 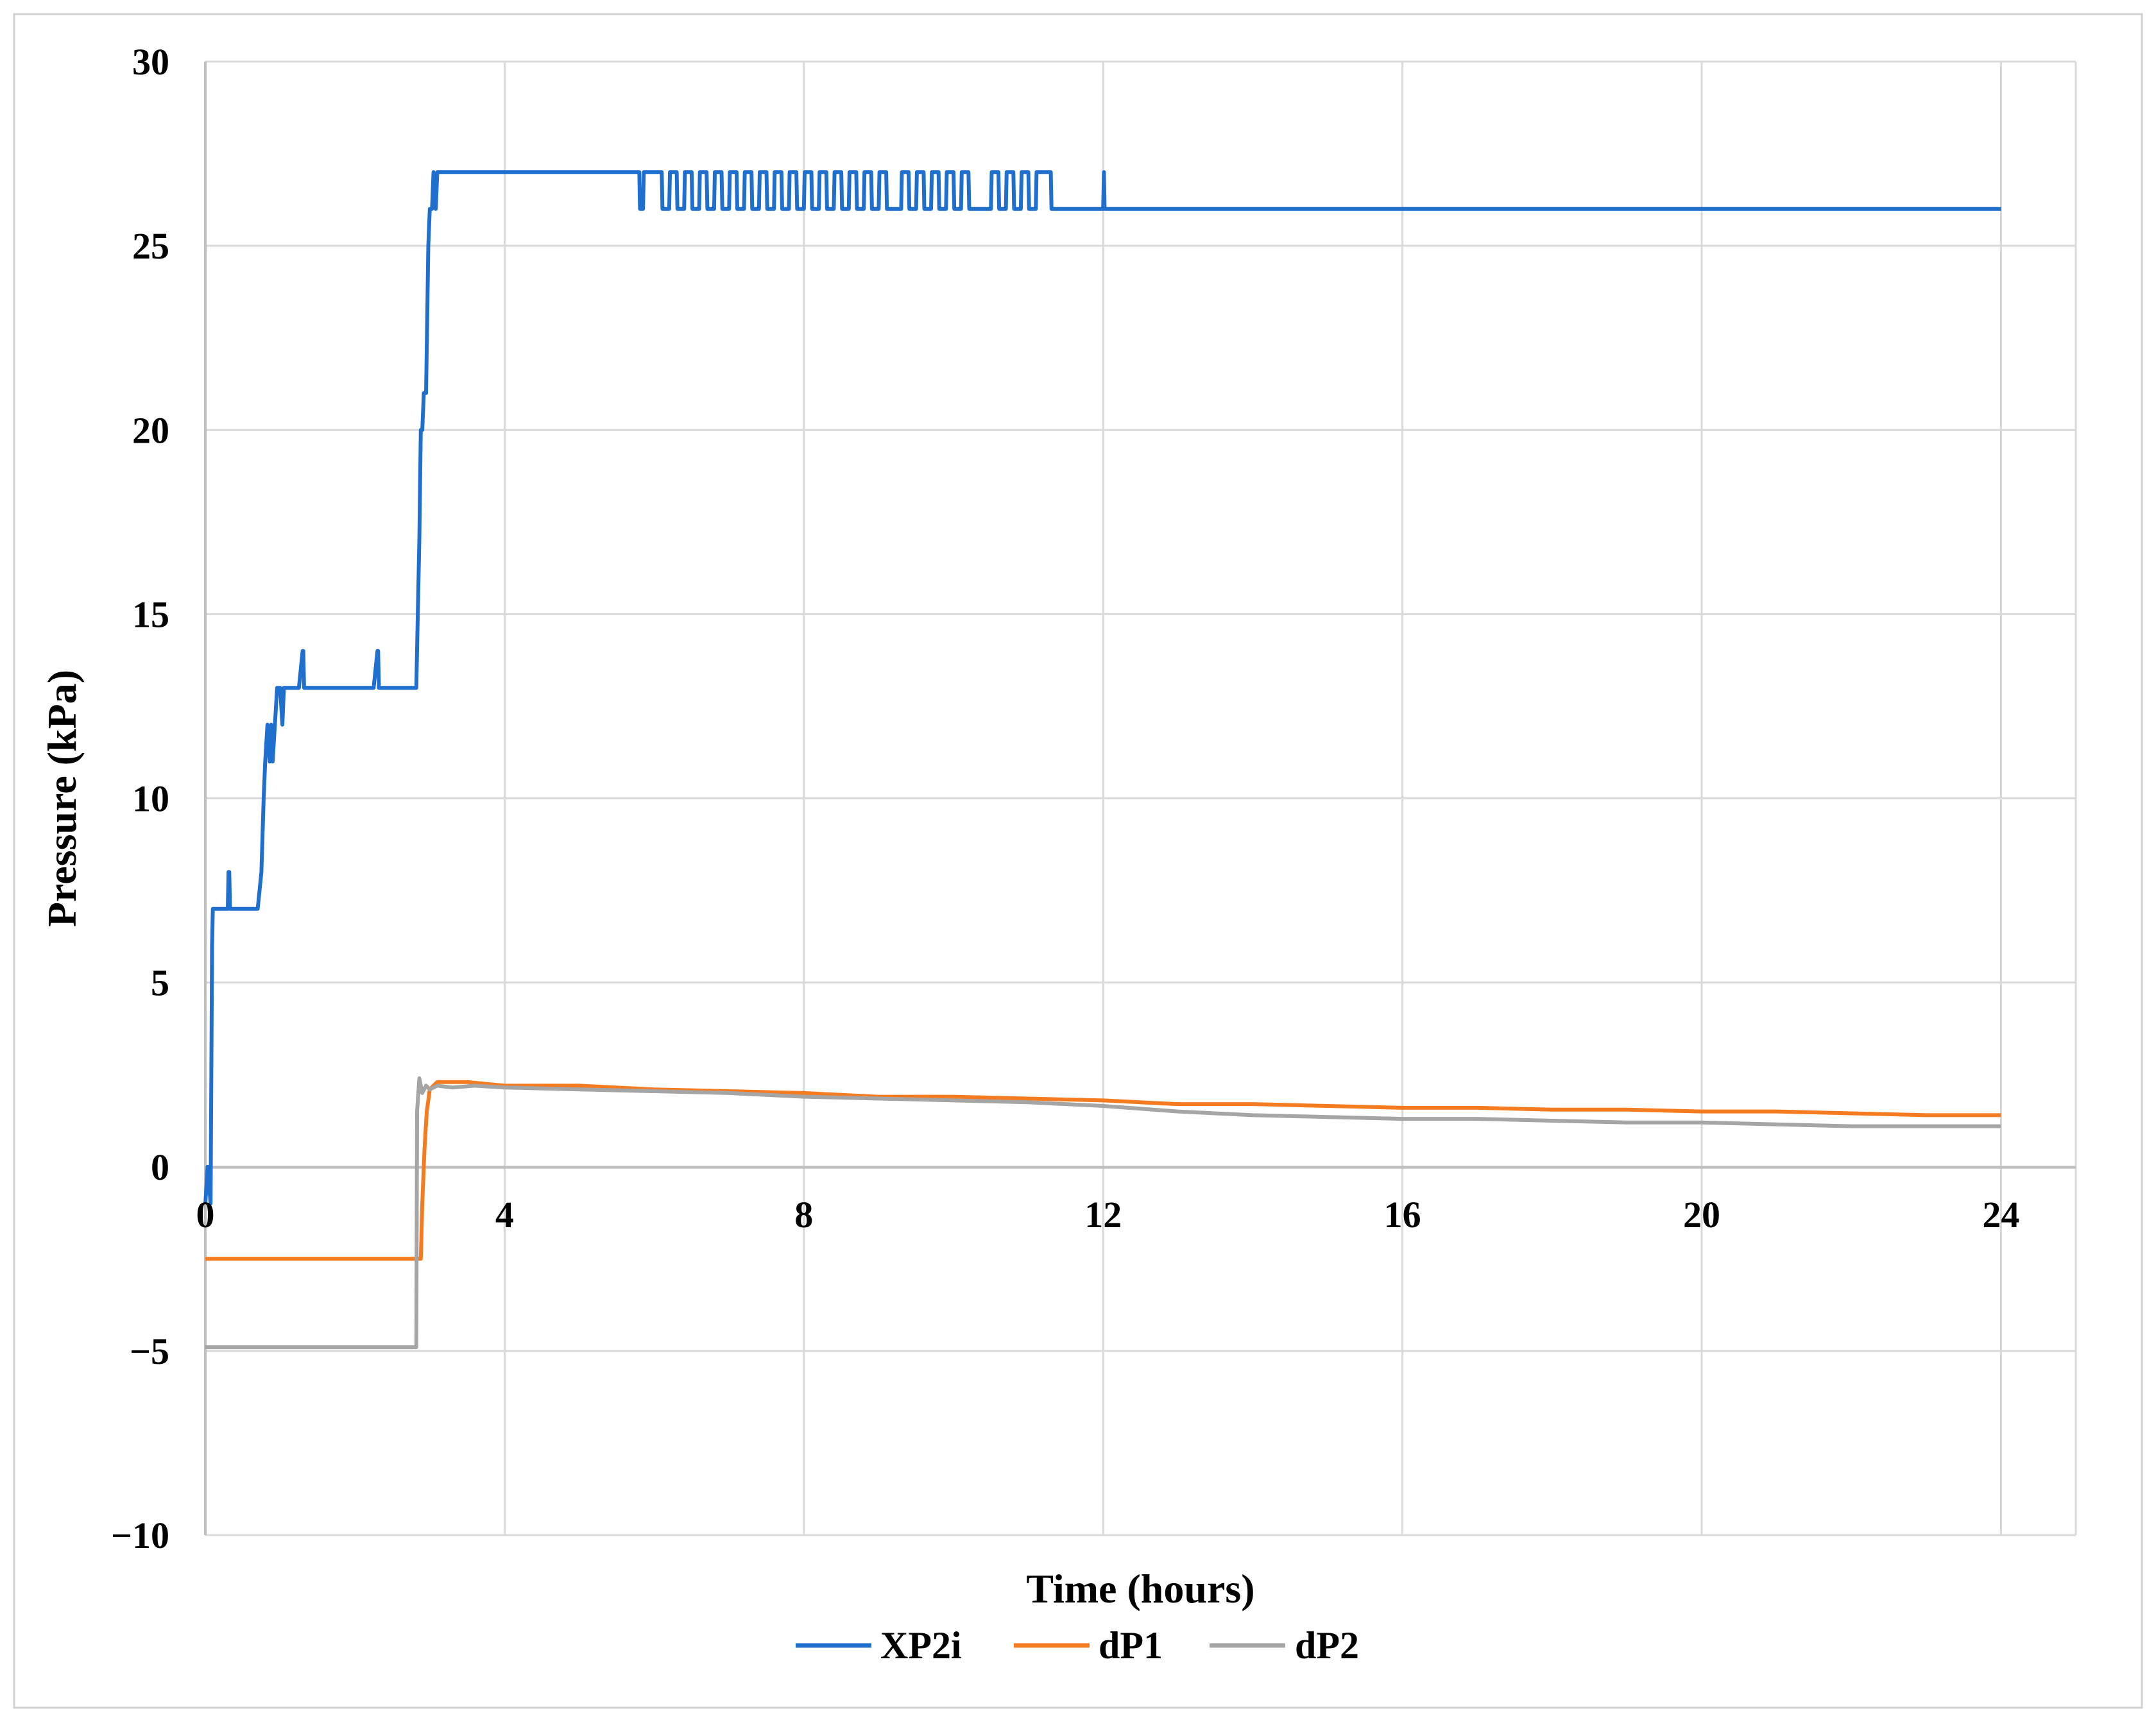 What do you see at coordinates (140, 1535) in the screenshot?
I see `y-tick-label: −10` at bounding box center [140, 1535].